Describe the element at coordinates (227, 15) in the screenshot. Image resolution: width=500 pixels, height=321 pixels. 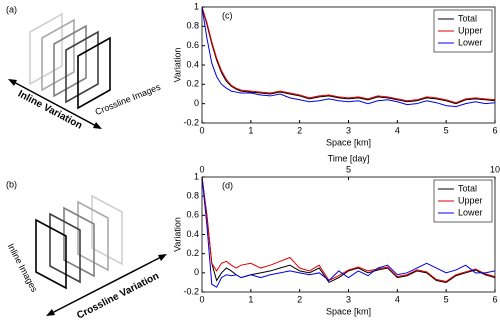
I see `panel-label: (c)` at that location.